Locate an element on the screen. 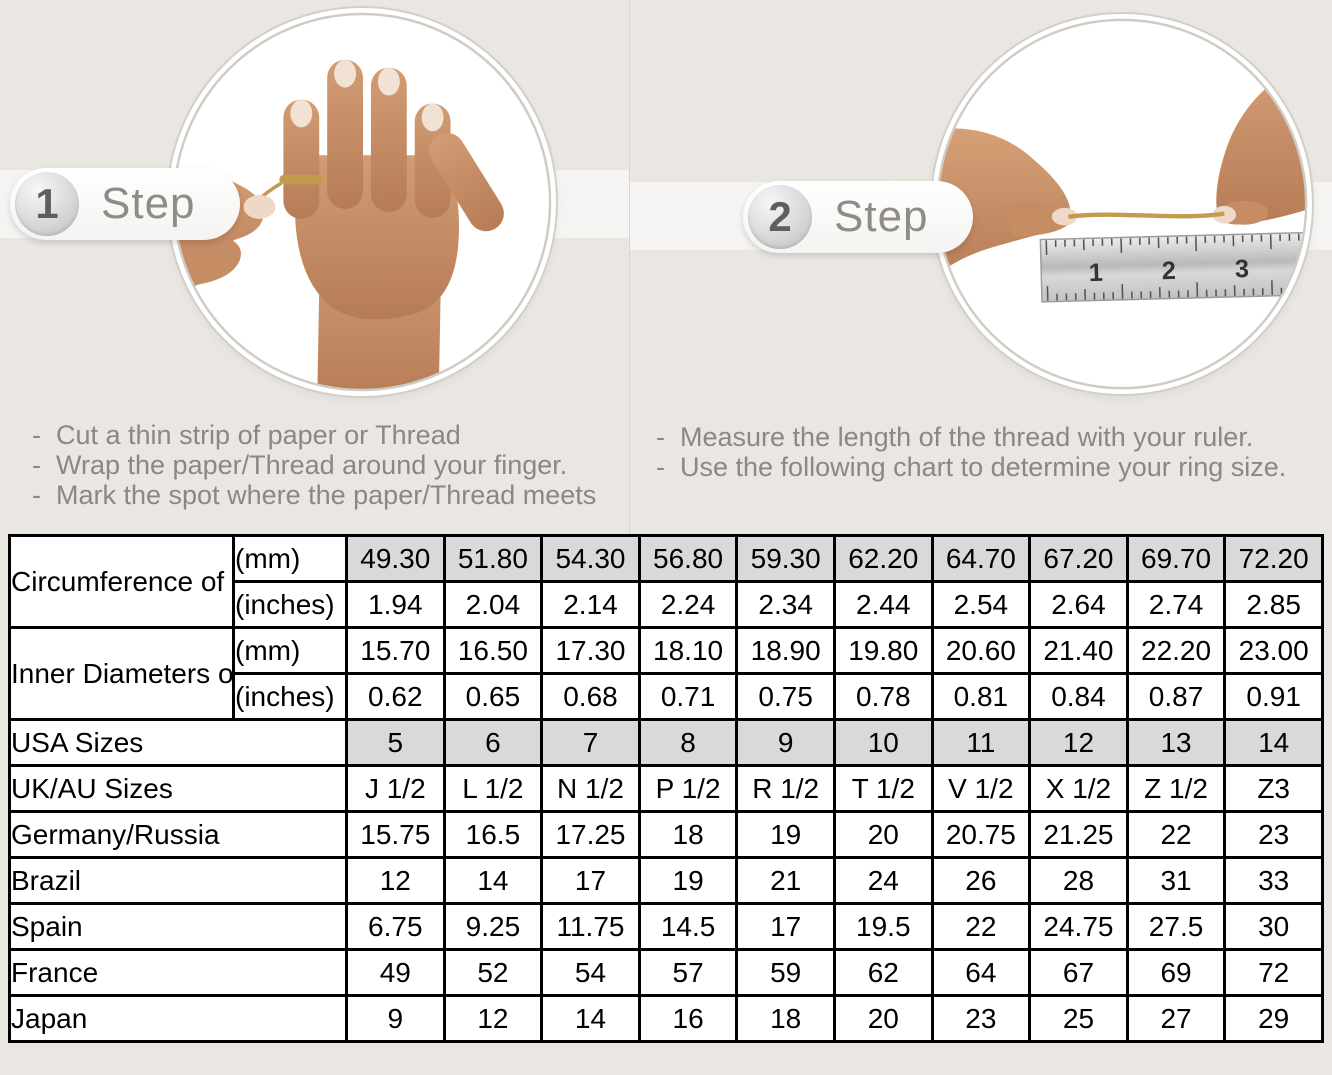  ruler-number: 1 is located at coordinates (1095, 273).